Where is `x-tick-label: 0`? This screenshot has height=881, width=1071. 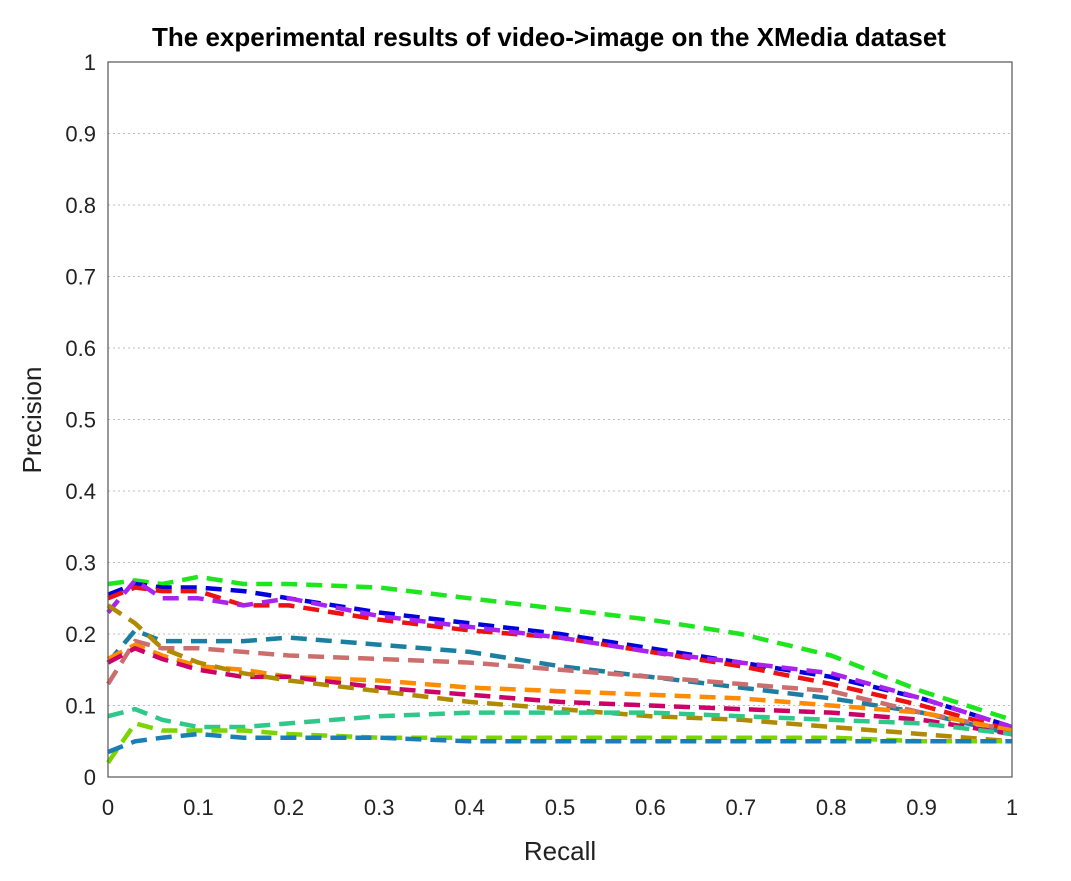
x-tick-label: 0 is located at coordinates (108, 807).